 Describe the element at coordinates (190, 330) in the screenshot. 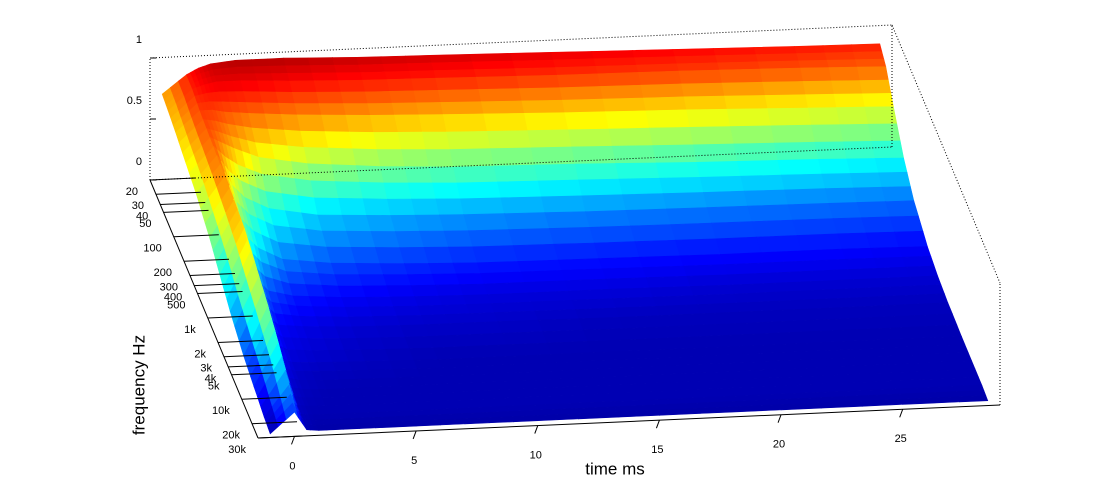

I see `y-tick-label: 1k` at that location.